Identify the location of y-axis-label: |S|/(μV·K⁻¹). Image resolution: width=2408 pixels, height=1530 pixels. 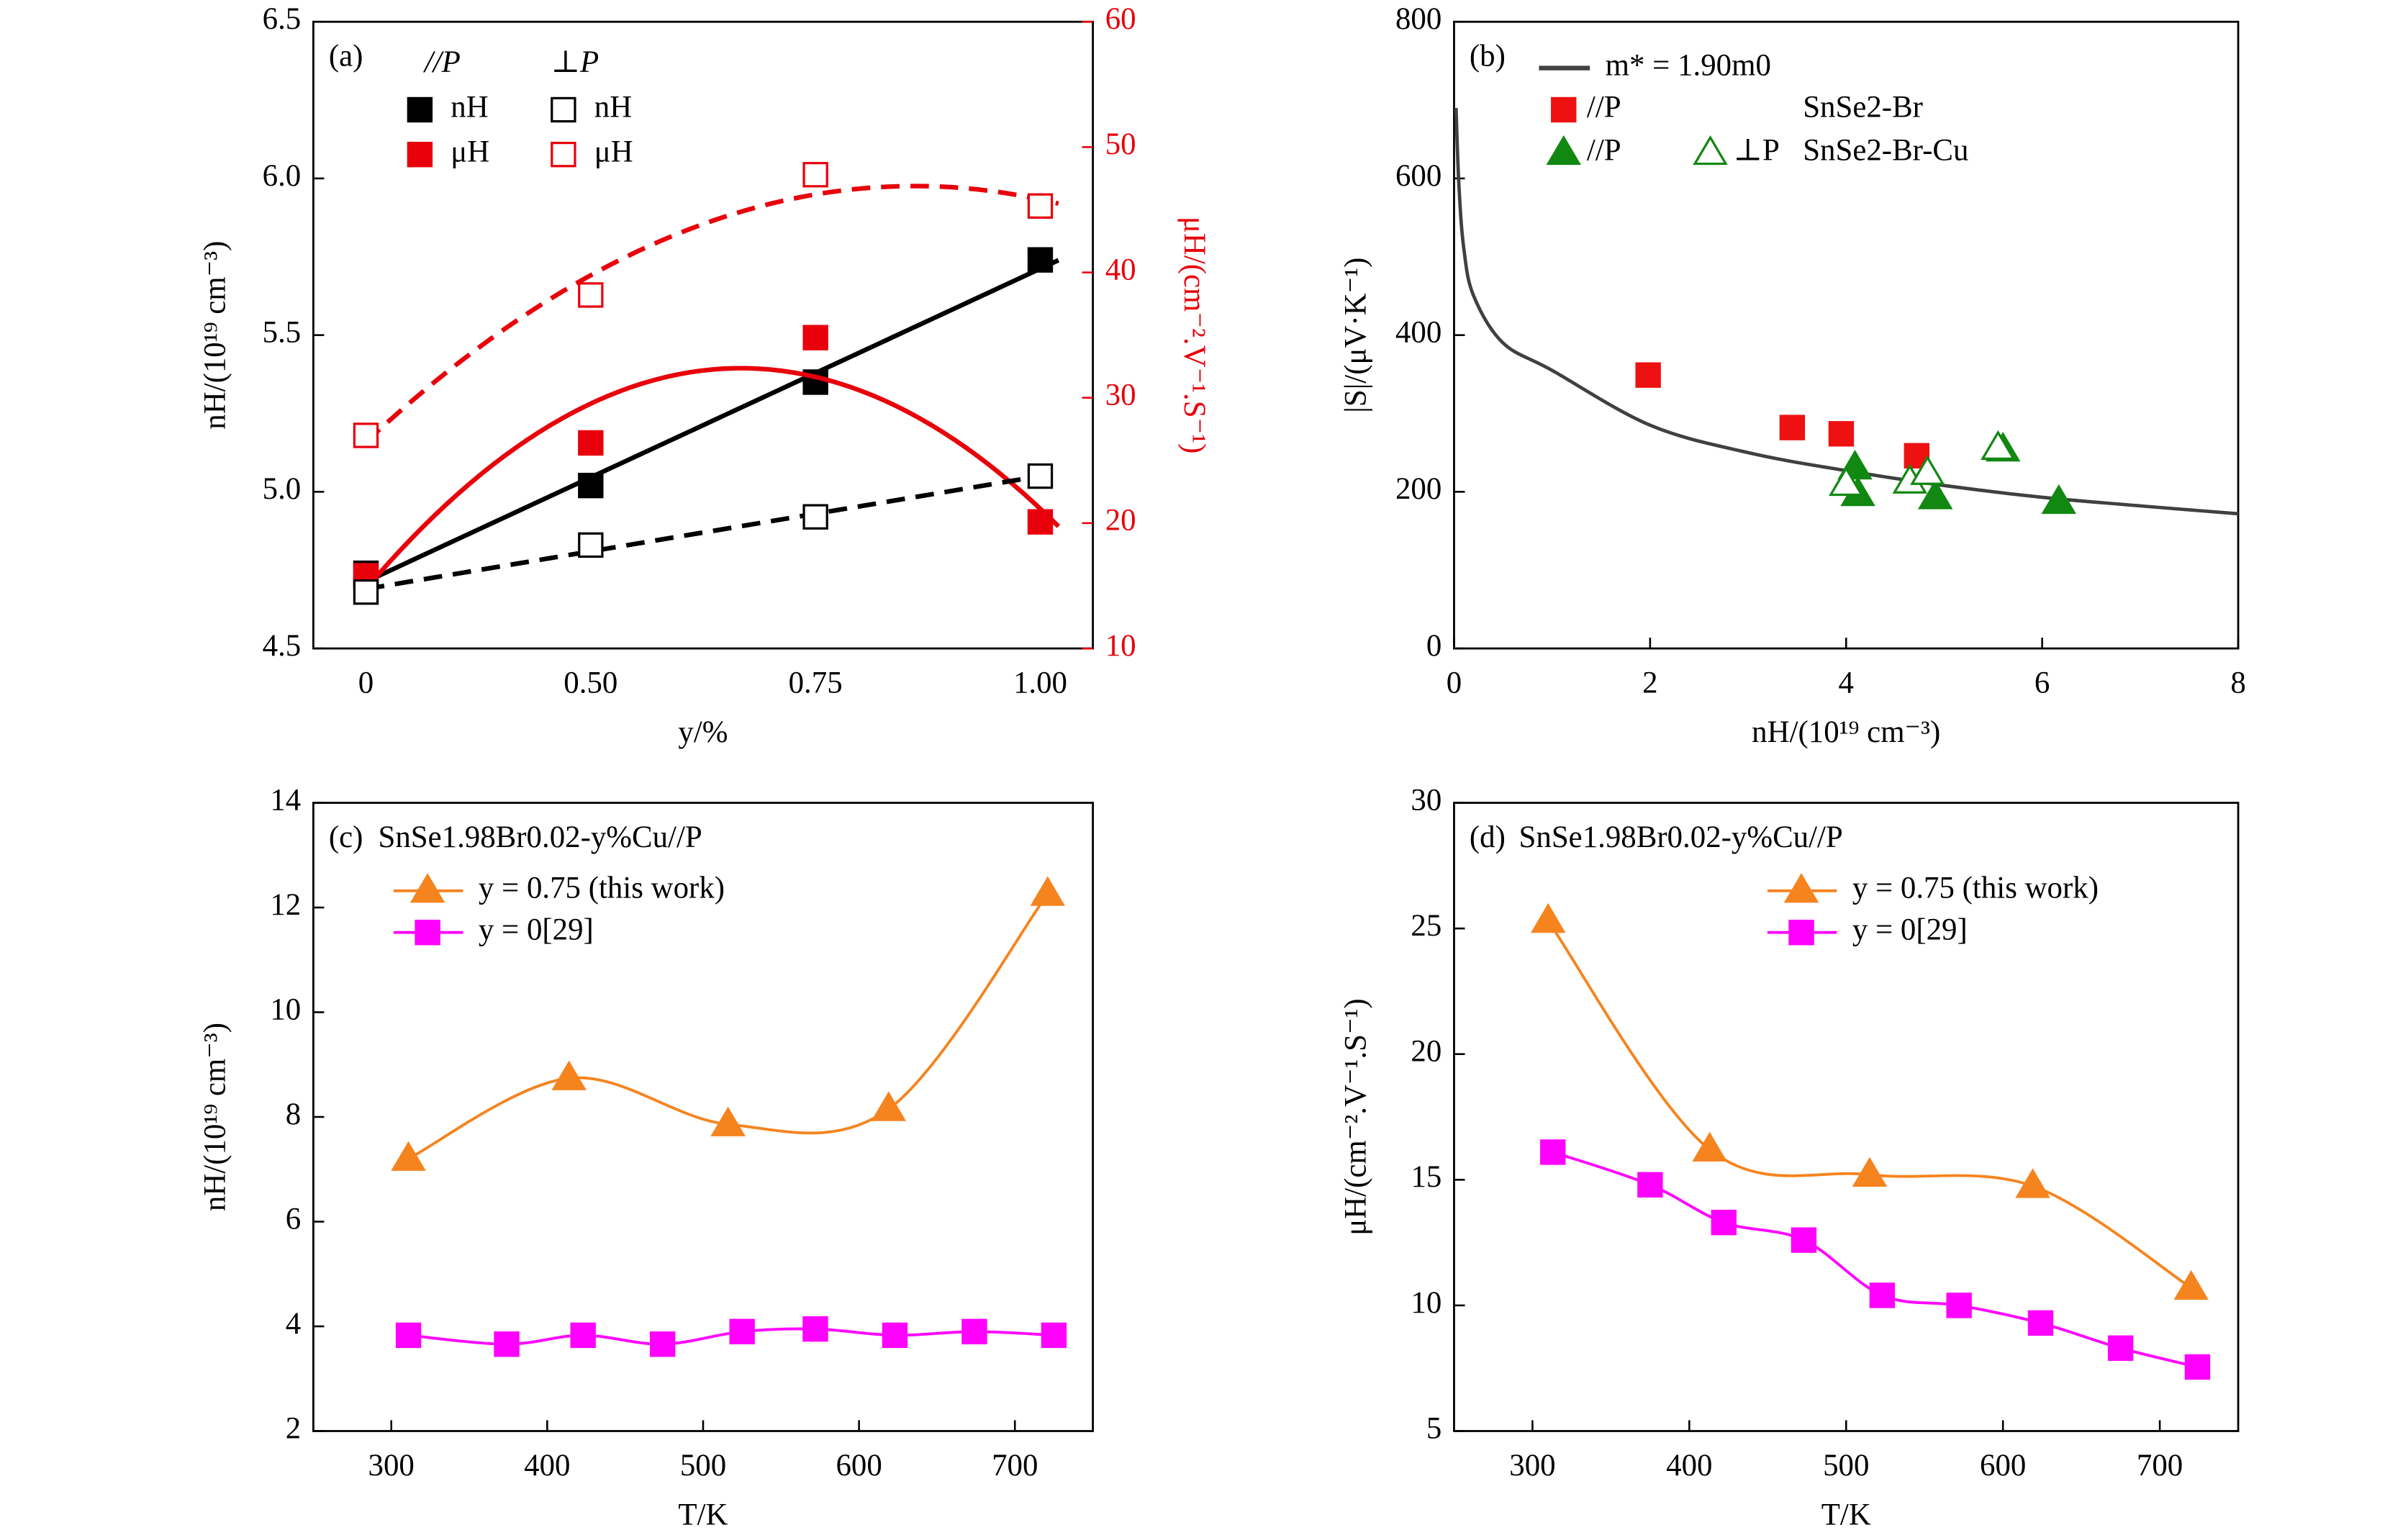
(1355, 335).